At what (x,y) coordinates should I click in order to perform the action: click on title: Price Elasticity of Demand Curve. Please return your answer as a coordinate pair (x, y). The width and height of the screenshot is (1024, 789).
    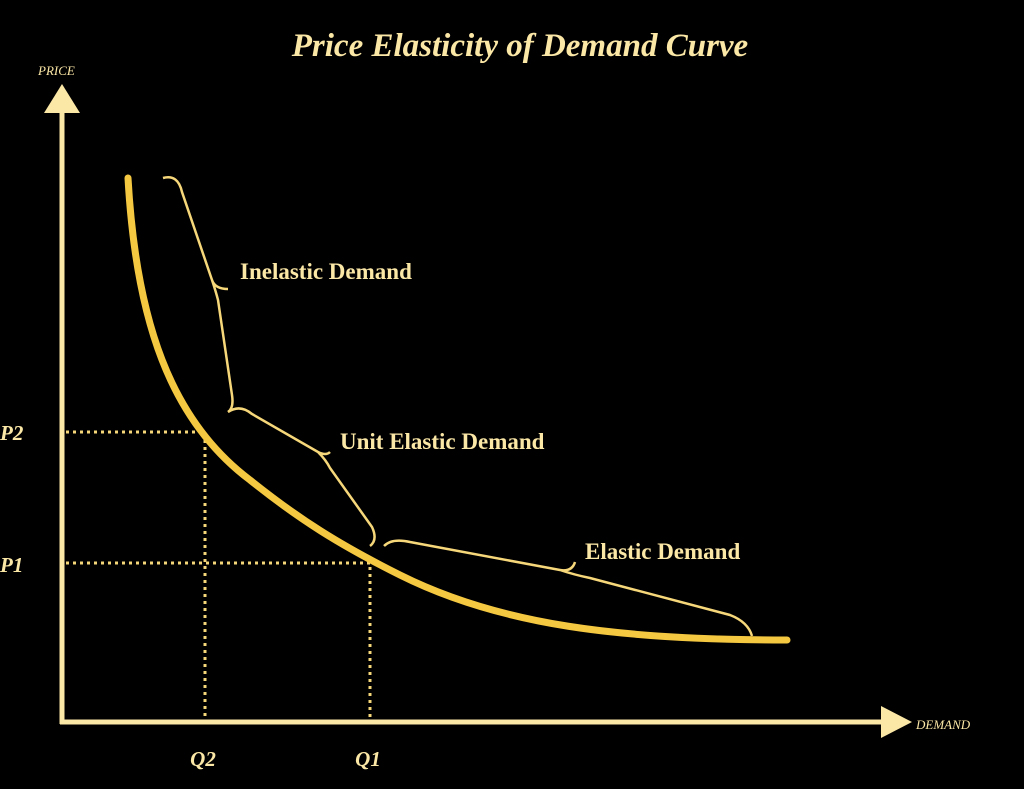
    Looking at the image, I should click on (519, 46).